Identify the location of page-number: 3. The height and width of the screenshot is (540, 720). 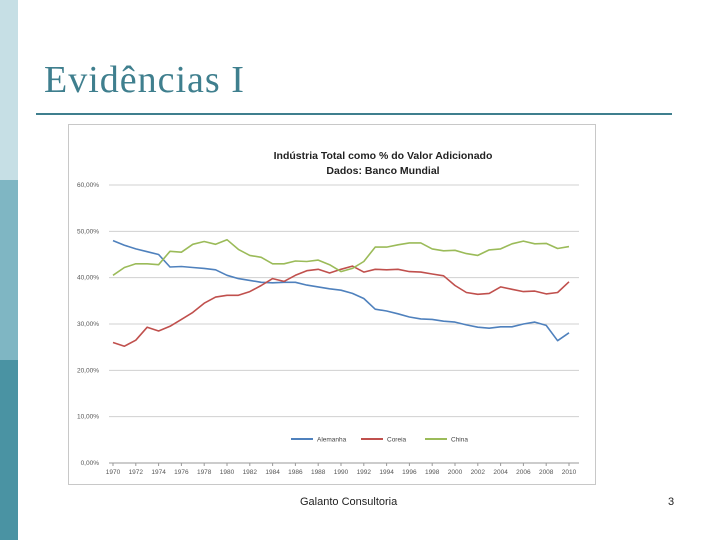
(671, 502).